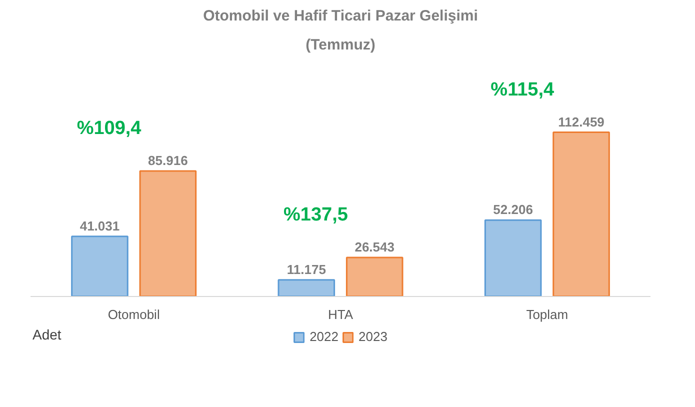 This screenshot has height=407, width=695. What do you see at coordinates (109, 128) in the screenshot?
I see `annotation: %109,4` at bounding box center [109, 128].